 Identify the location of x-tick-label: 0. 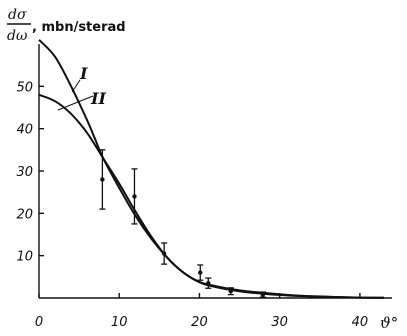
(39, 322).